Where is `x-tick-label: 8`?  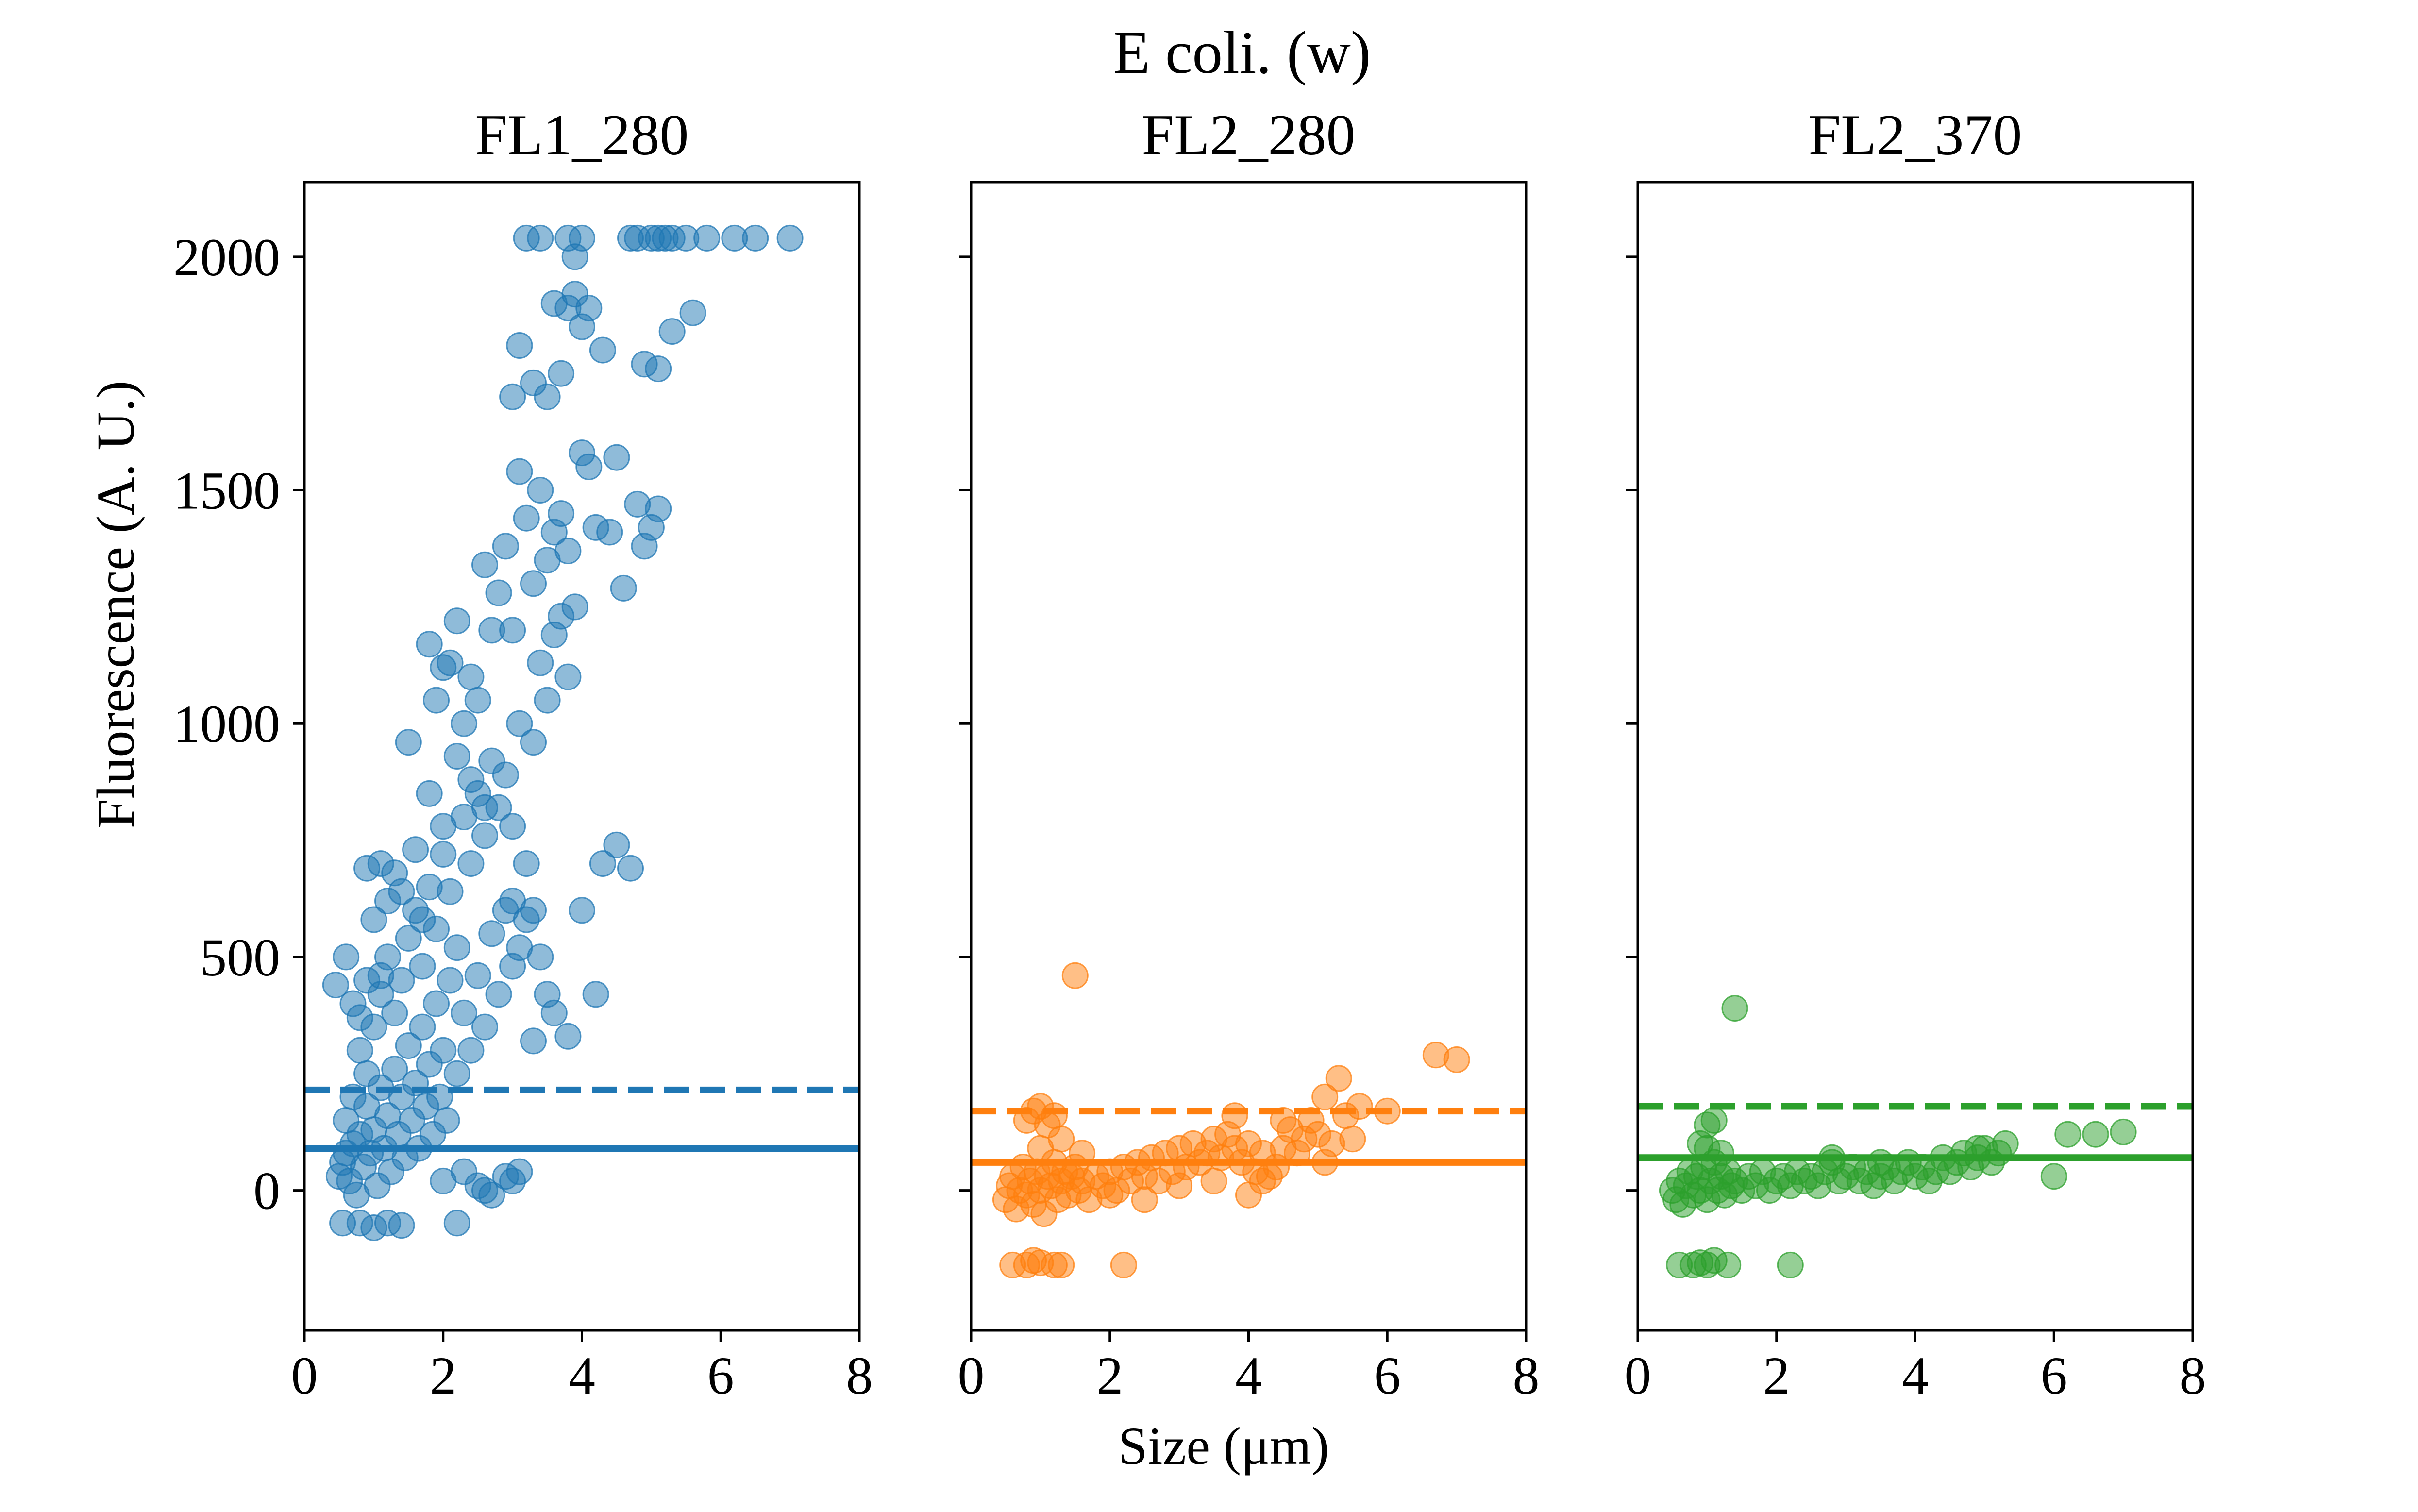 x-tick-label: 8 is located at coordinates (2193, 1375).